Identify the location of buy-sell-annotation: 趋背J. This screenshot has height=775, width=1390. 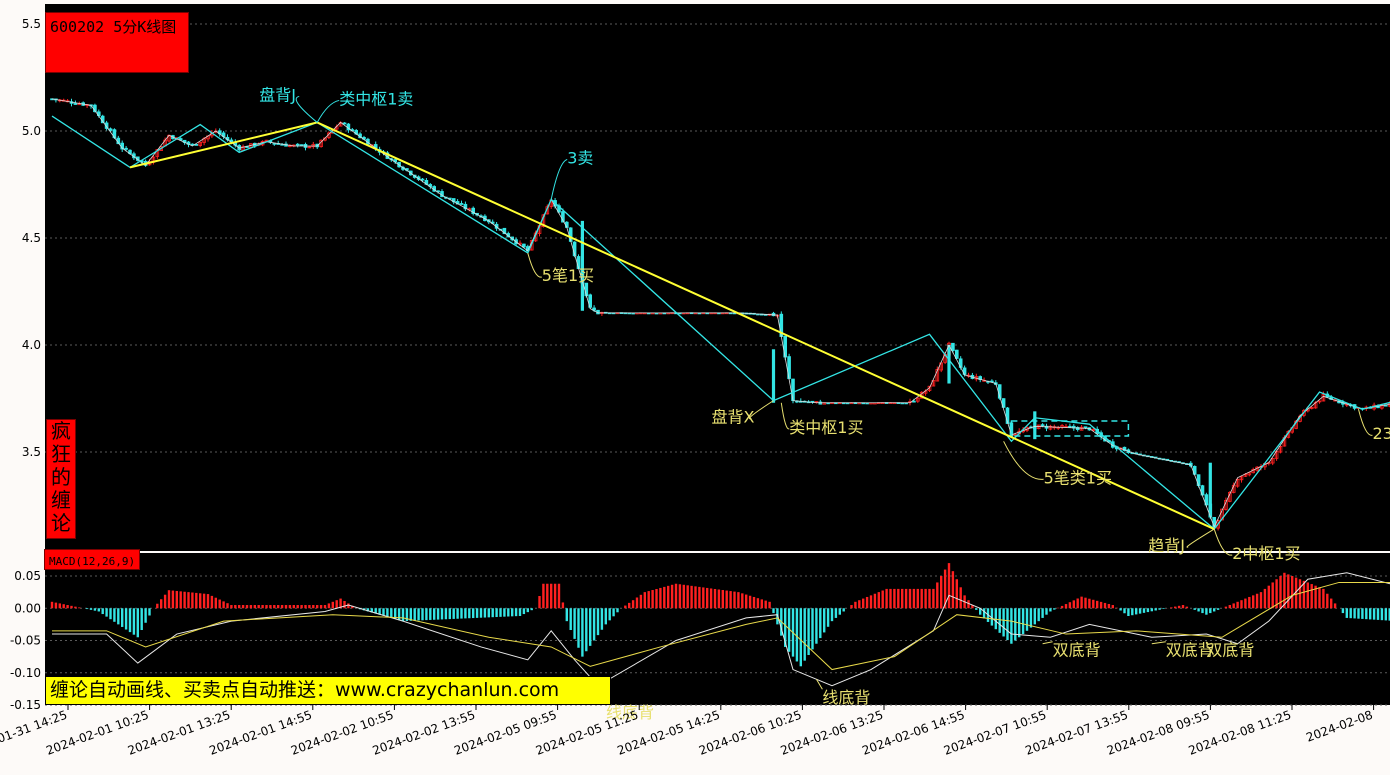
(1166, 545).